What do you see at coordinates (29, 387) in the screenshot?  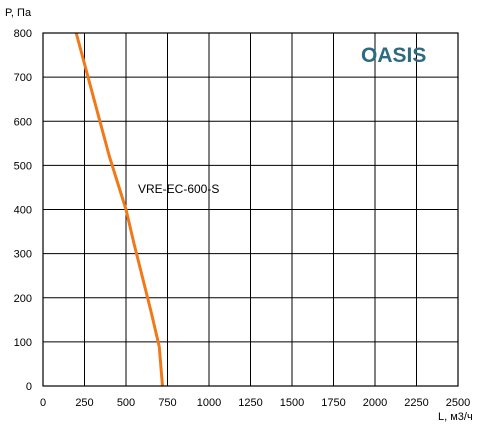 I see `y-tick-label: 0` at bounding box center [29, 387].